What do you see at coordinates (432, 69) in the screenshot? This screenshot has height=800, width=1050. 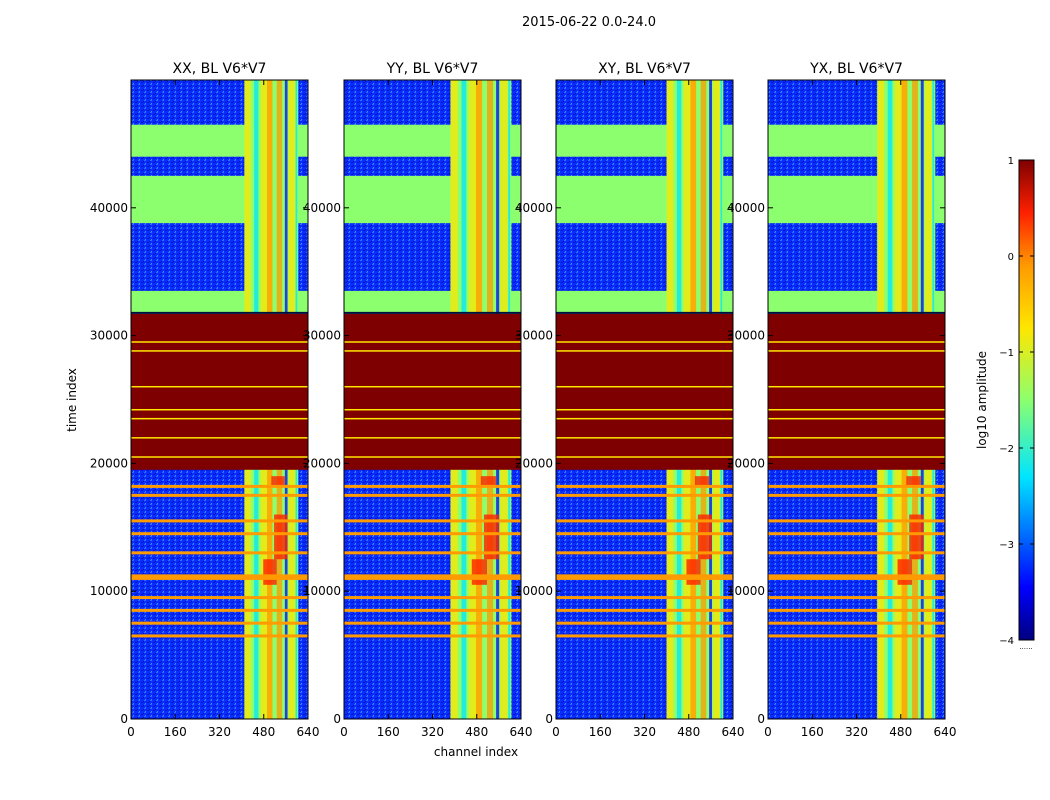 I see `panel-title: YY, BL V6*V7` at bounding box center [432, 69].